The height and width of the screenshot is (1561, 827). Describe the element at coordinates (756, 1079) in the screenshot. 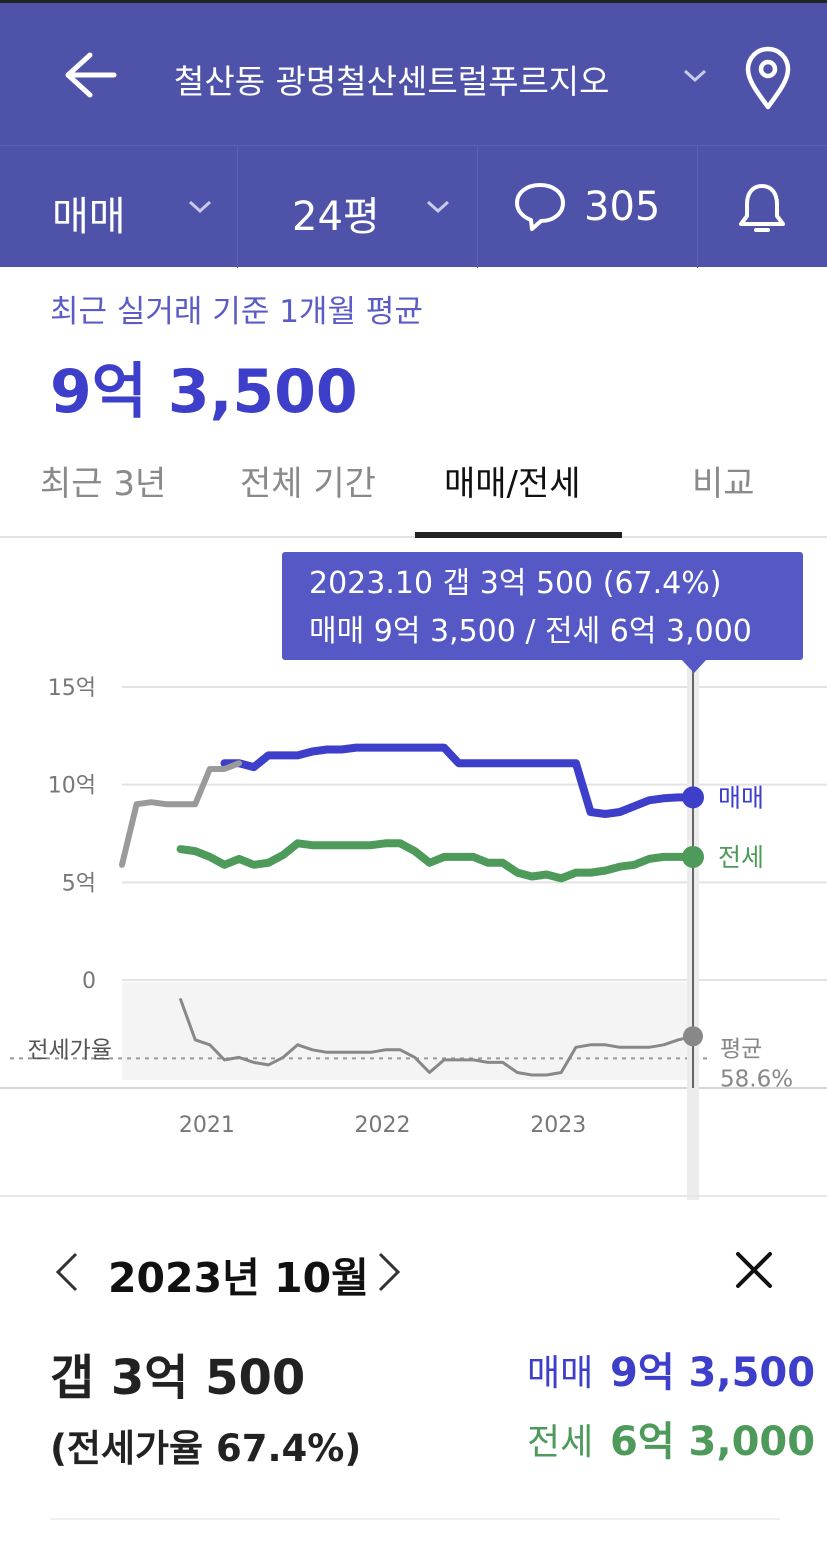

I see `average-value: 58.6%` at that location.